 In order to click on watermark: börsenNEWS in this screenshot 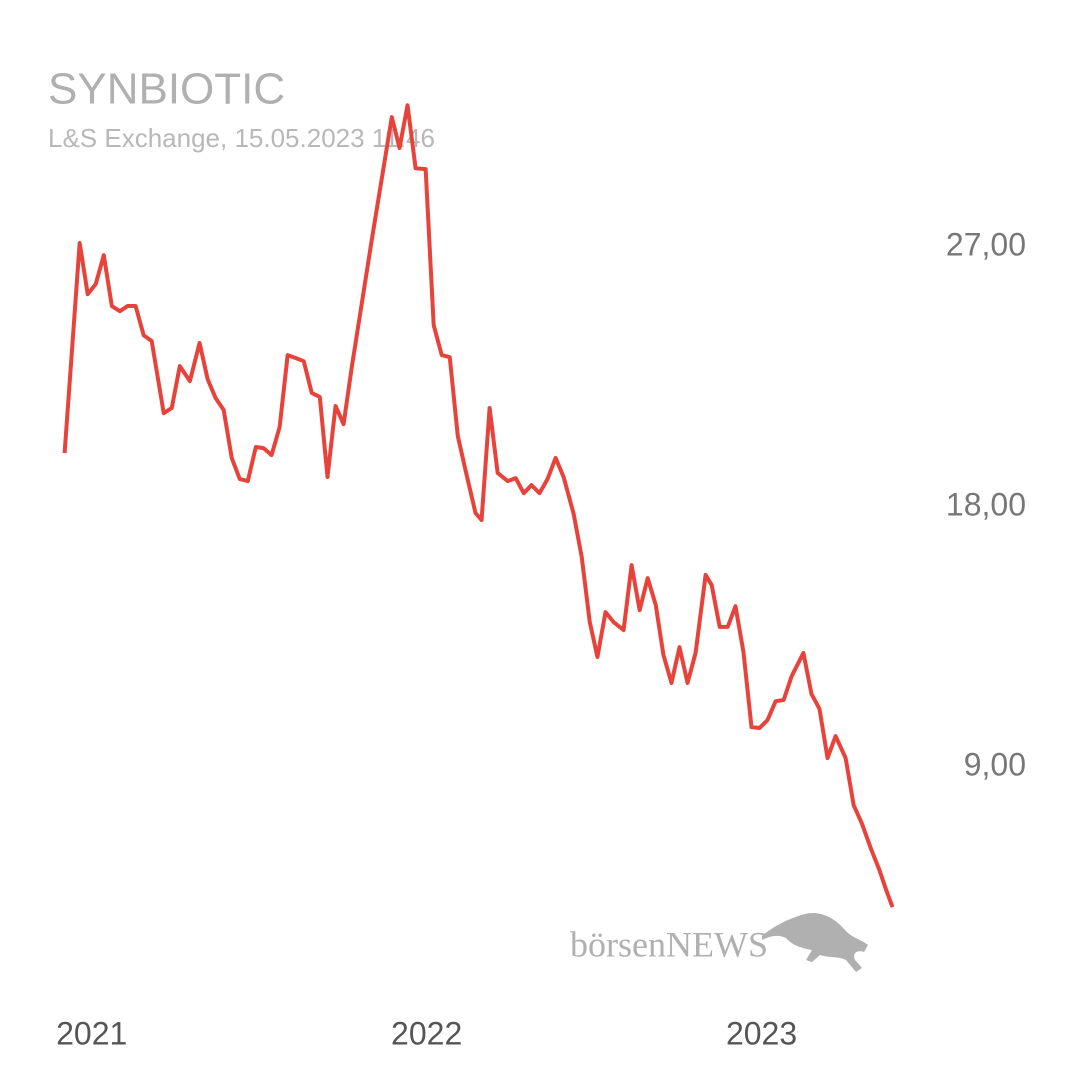, I will do `click(719, 942)`.